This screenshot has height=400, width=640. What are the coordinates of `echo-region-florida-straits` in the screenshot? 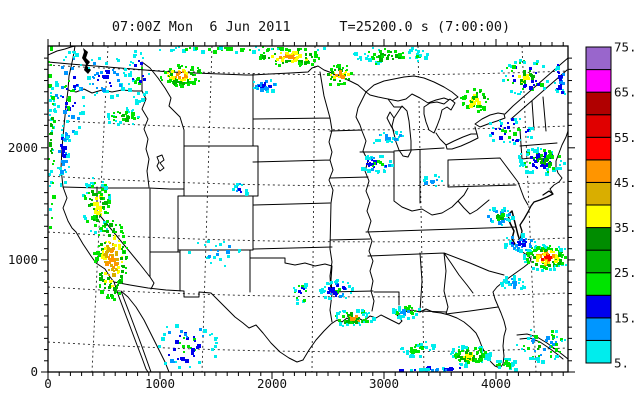 It's located at (507, 365).